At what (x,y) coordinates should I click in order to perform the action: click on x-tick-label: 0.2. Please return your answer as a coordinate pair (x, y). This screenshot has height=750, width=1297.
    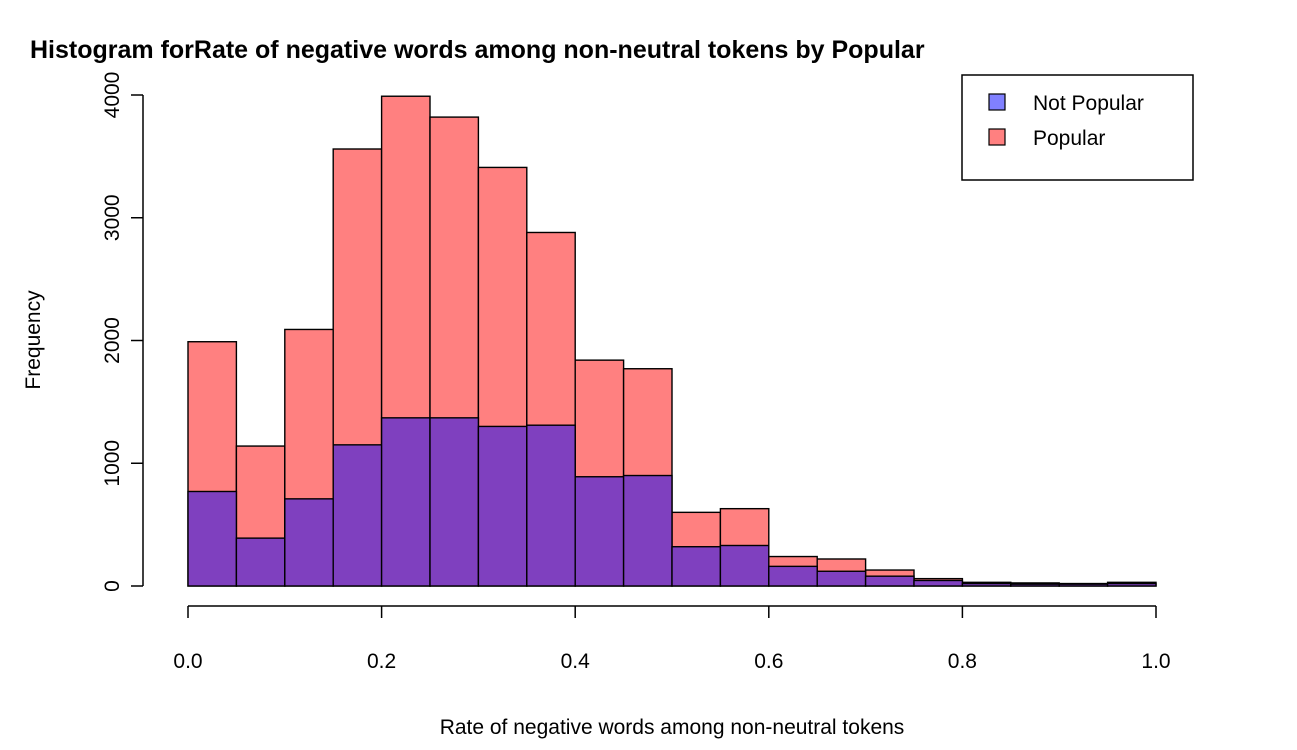
    Looking at the image, I should click on (381, 661).